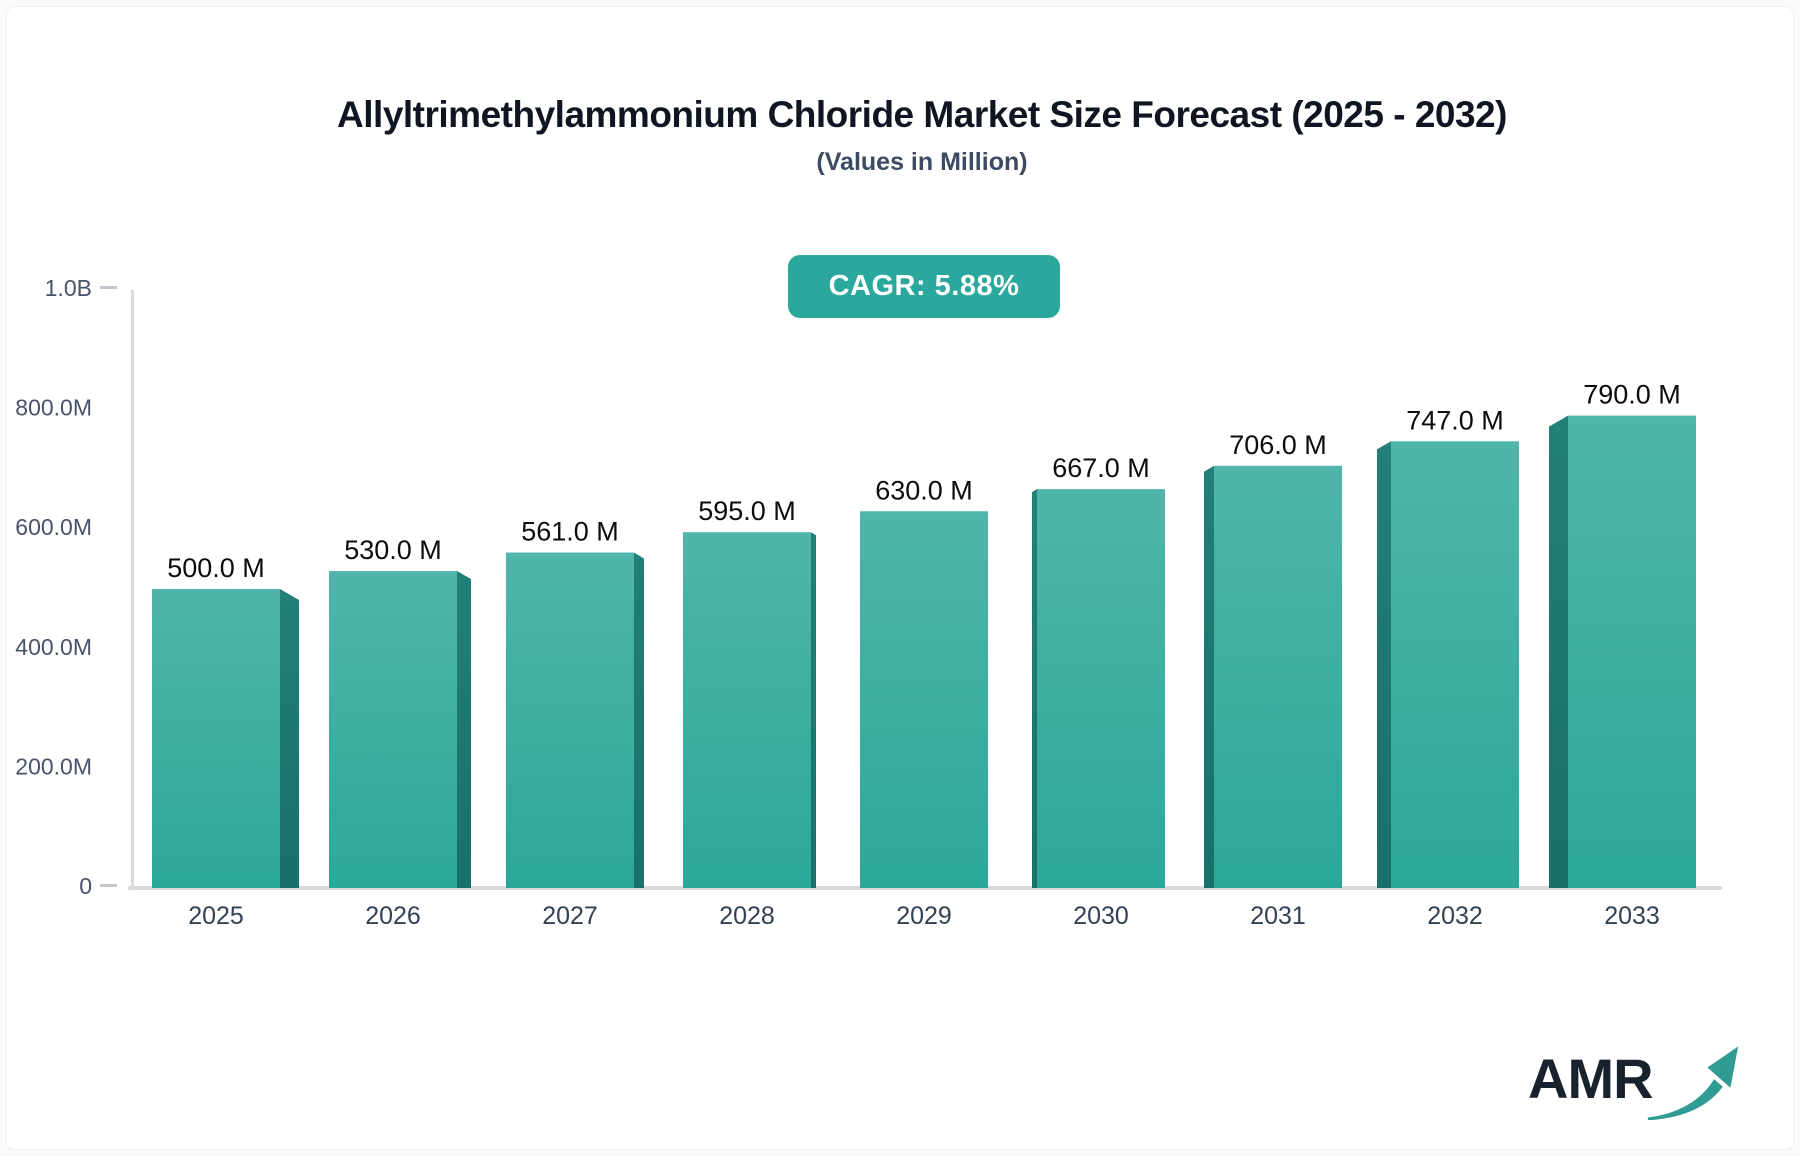 Image resolution: width=1800 pixels, height=1156 pixels. What do you see at coordinates (1455, 916) in the screenshot?
I see `x-axis-label: 2032` at bounding box center [1455, 916].